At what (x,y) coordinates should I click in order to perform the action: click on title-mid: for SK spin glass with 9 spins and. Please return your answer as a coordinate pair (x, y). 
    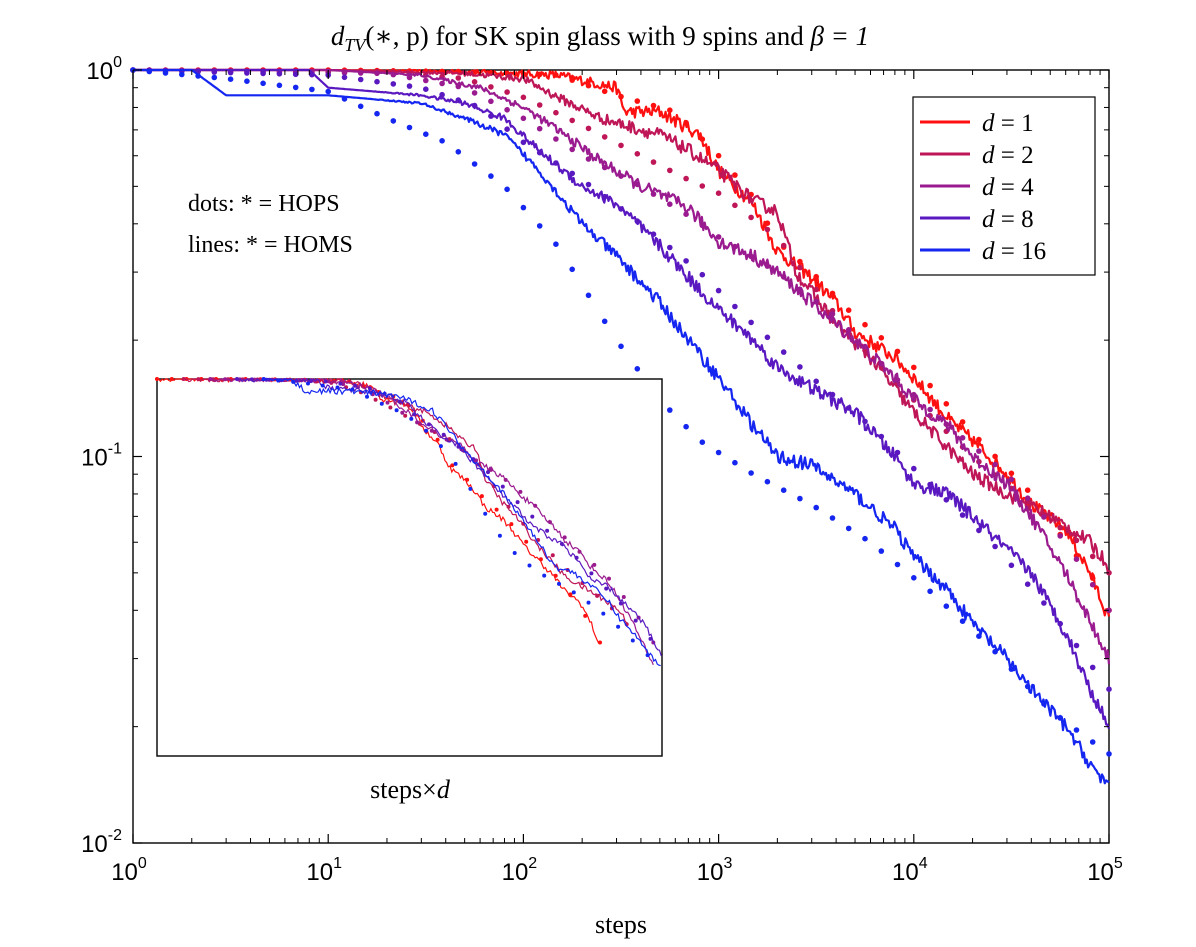
    Looking at the image, I should click on (620, 36).